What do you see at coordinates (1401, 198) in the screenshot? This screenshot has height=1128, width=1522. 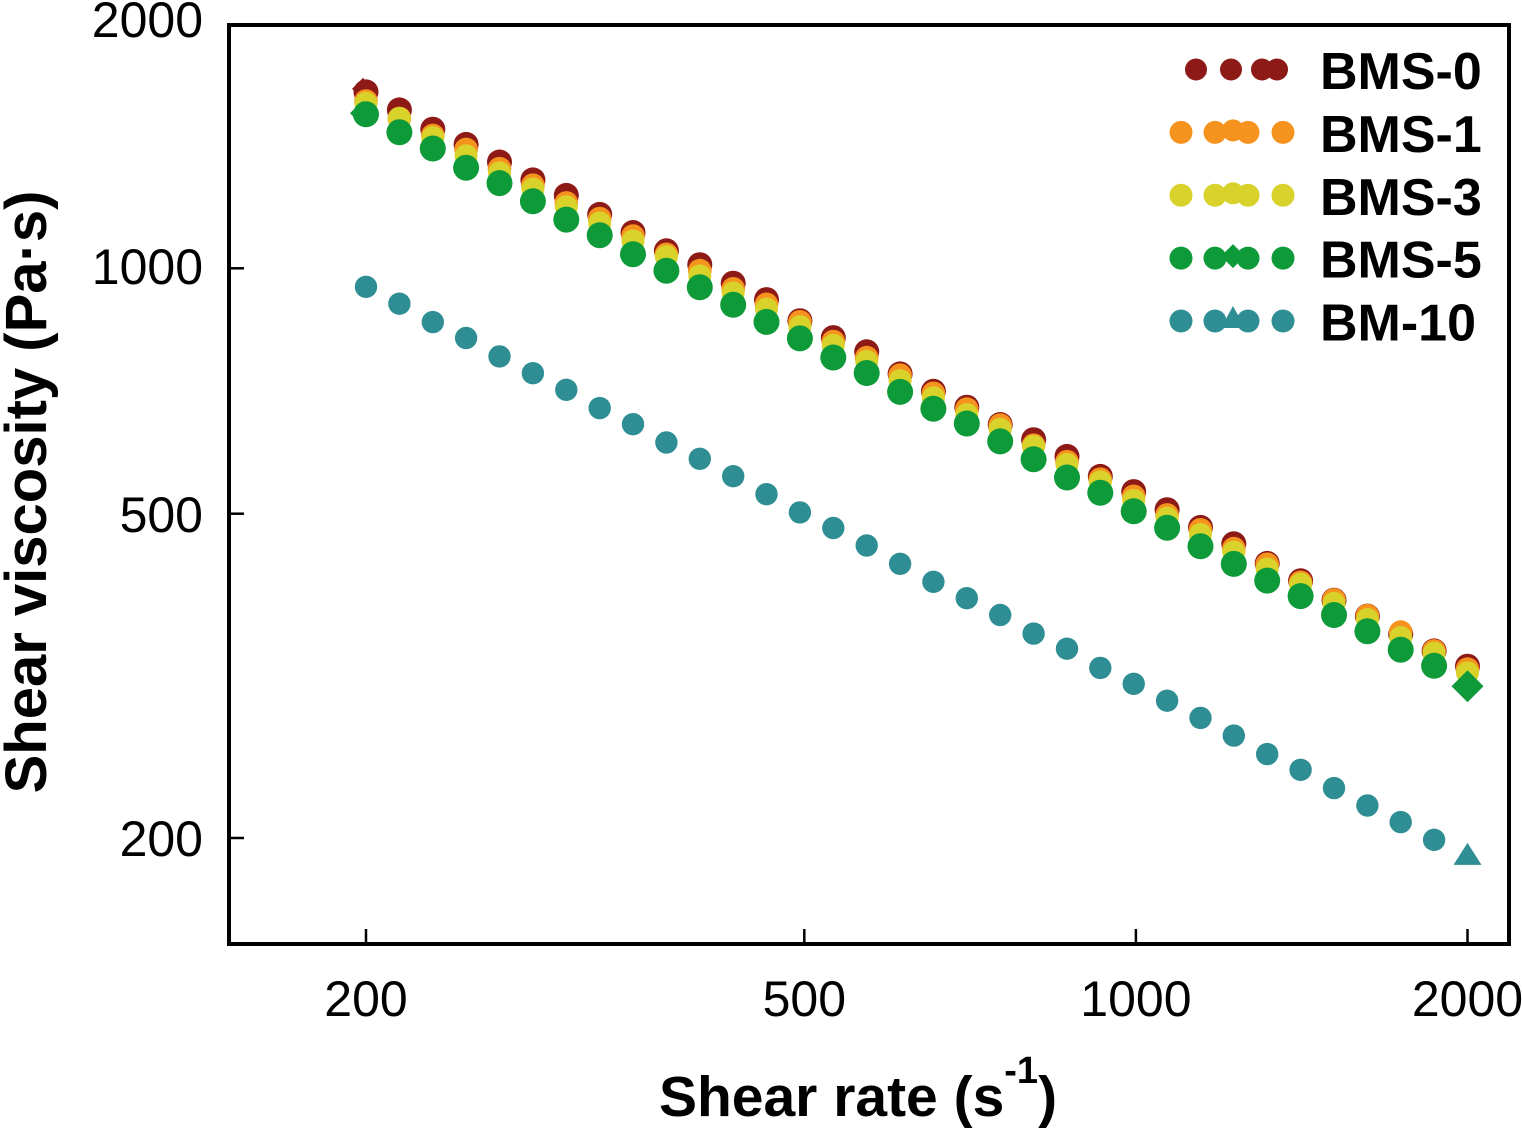 I see `svg-text: BMS-3` at bounding box center [1401, 198].